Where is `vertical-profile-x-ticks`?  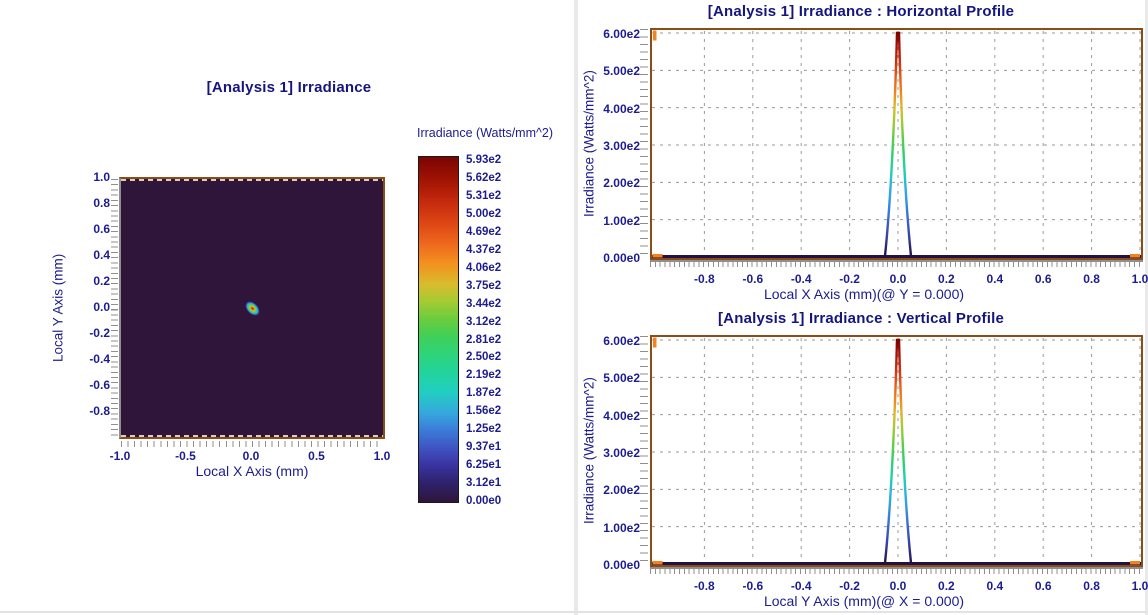 vertical-profile-x-ticks is located at coordinates (896, 571).